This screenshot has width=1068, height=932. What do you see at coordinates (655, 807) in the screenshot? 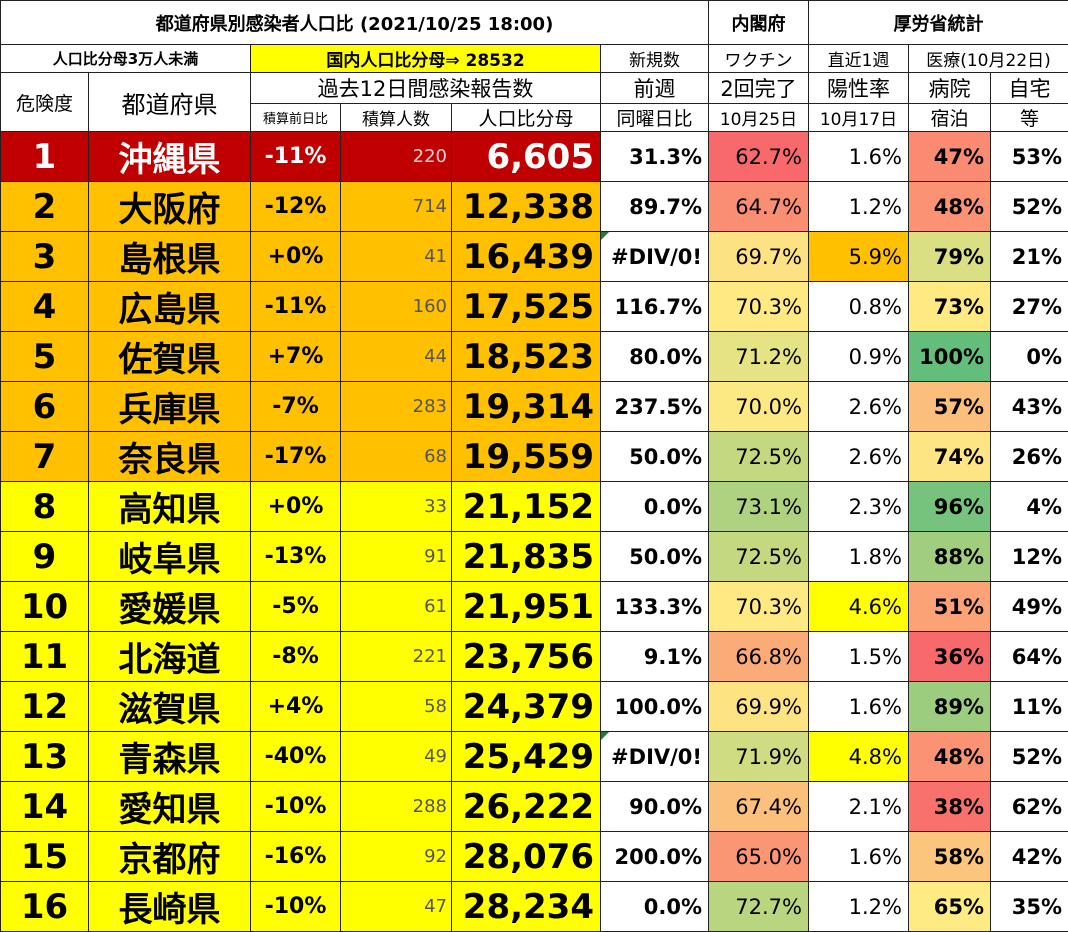
I see `week-ratio-cell: 90.0%` at bounding box center [655, 807].